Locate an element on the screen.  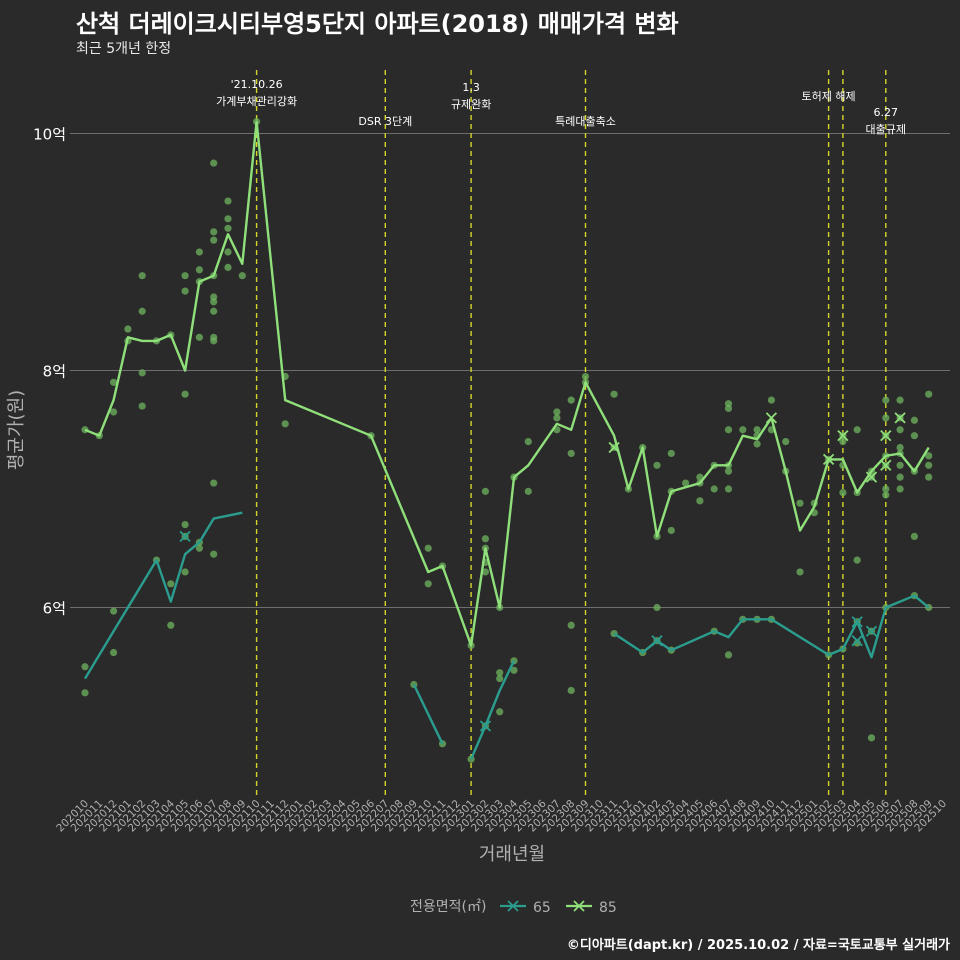
event-label: 대출규제 is located at coordinates (886, 129).